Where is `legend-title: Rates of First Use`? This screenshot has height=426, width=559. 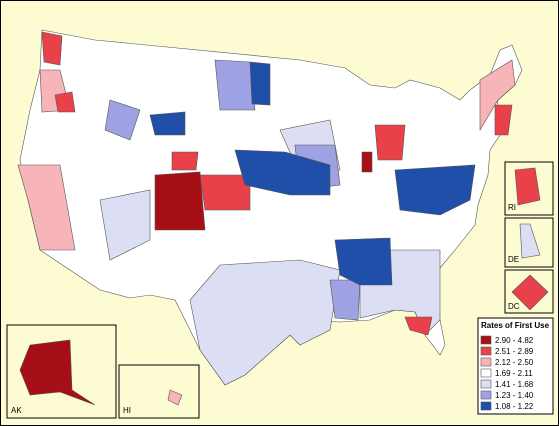 legend-title: Rates of First Use is located at coordinates (515, 325).